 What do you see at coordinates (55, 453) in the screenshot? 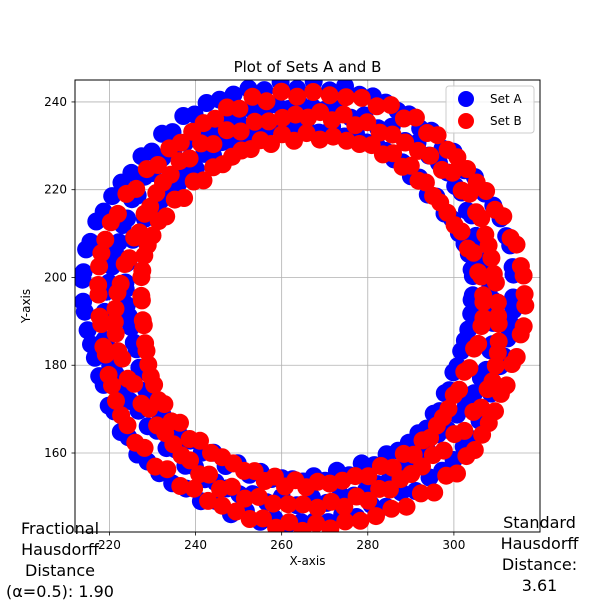
I see `y-tick-label: 160` at bounding box center [55, 453].